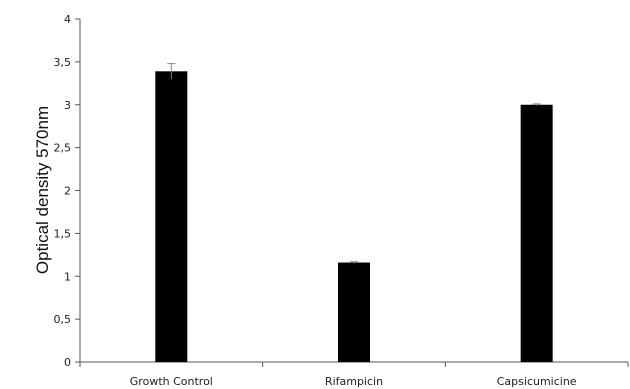 The width and height of the screenshot is (630, 389). What do you see at coordinates (67, 105) in the screenshot?
I see `y-tick-label: 3` at bounding box center [67, 105].